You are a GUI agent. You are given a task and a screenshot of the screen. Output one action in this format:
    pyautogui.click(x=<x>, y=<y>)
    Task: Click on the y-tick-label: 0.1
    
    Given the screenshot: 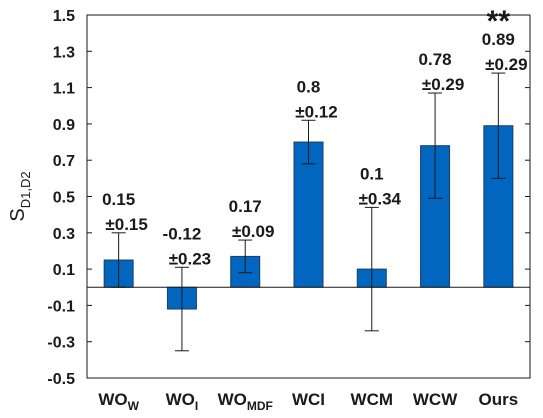 What is the action you would take?
    pyautogui.click(x=64, y=270)
    